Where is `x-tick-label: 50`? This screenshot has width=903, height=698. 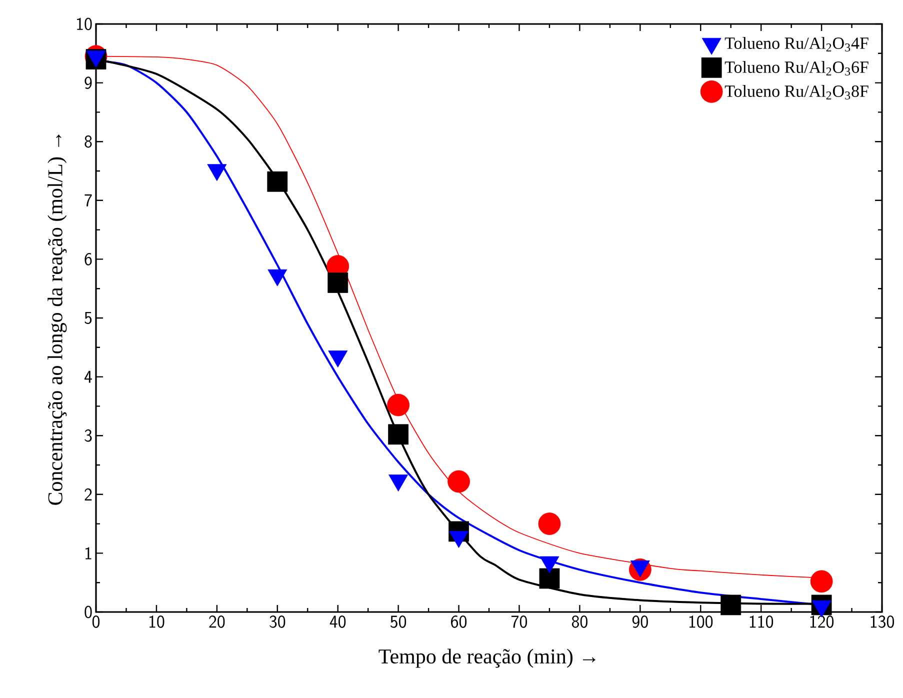 x-tick-label: 50 is located at coordinates (398, 622).